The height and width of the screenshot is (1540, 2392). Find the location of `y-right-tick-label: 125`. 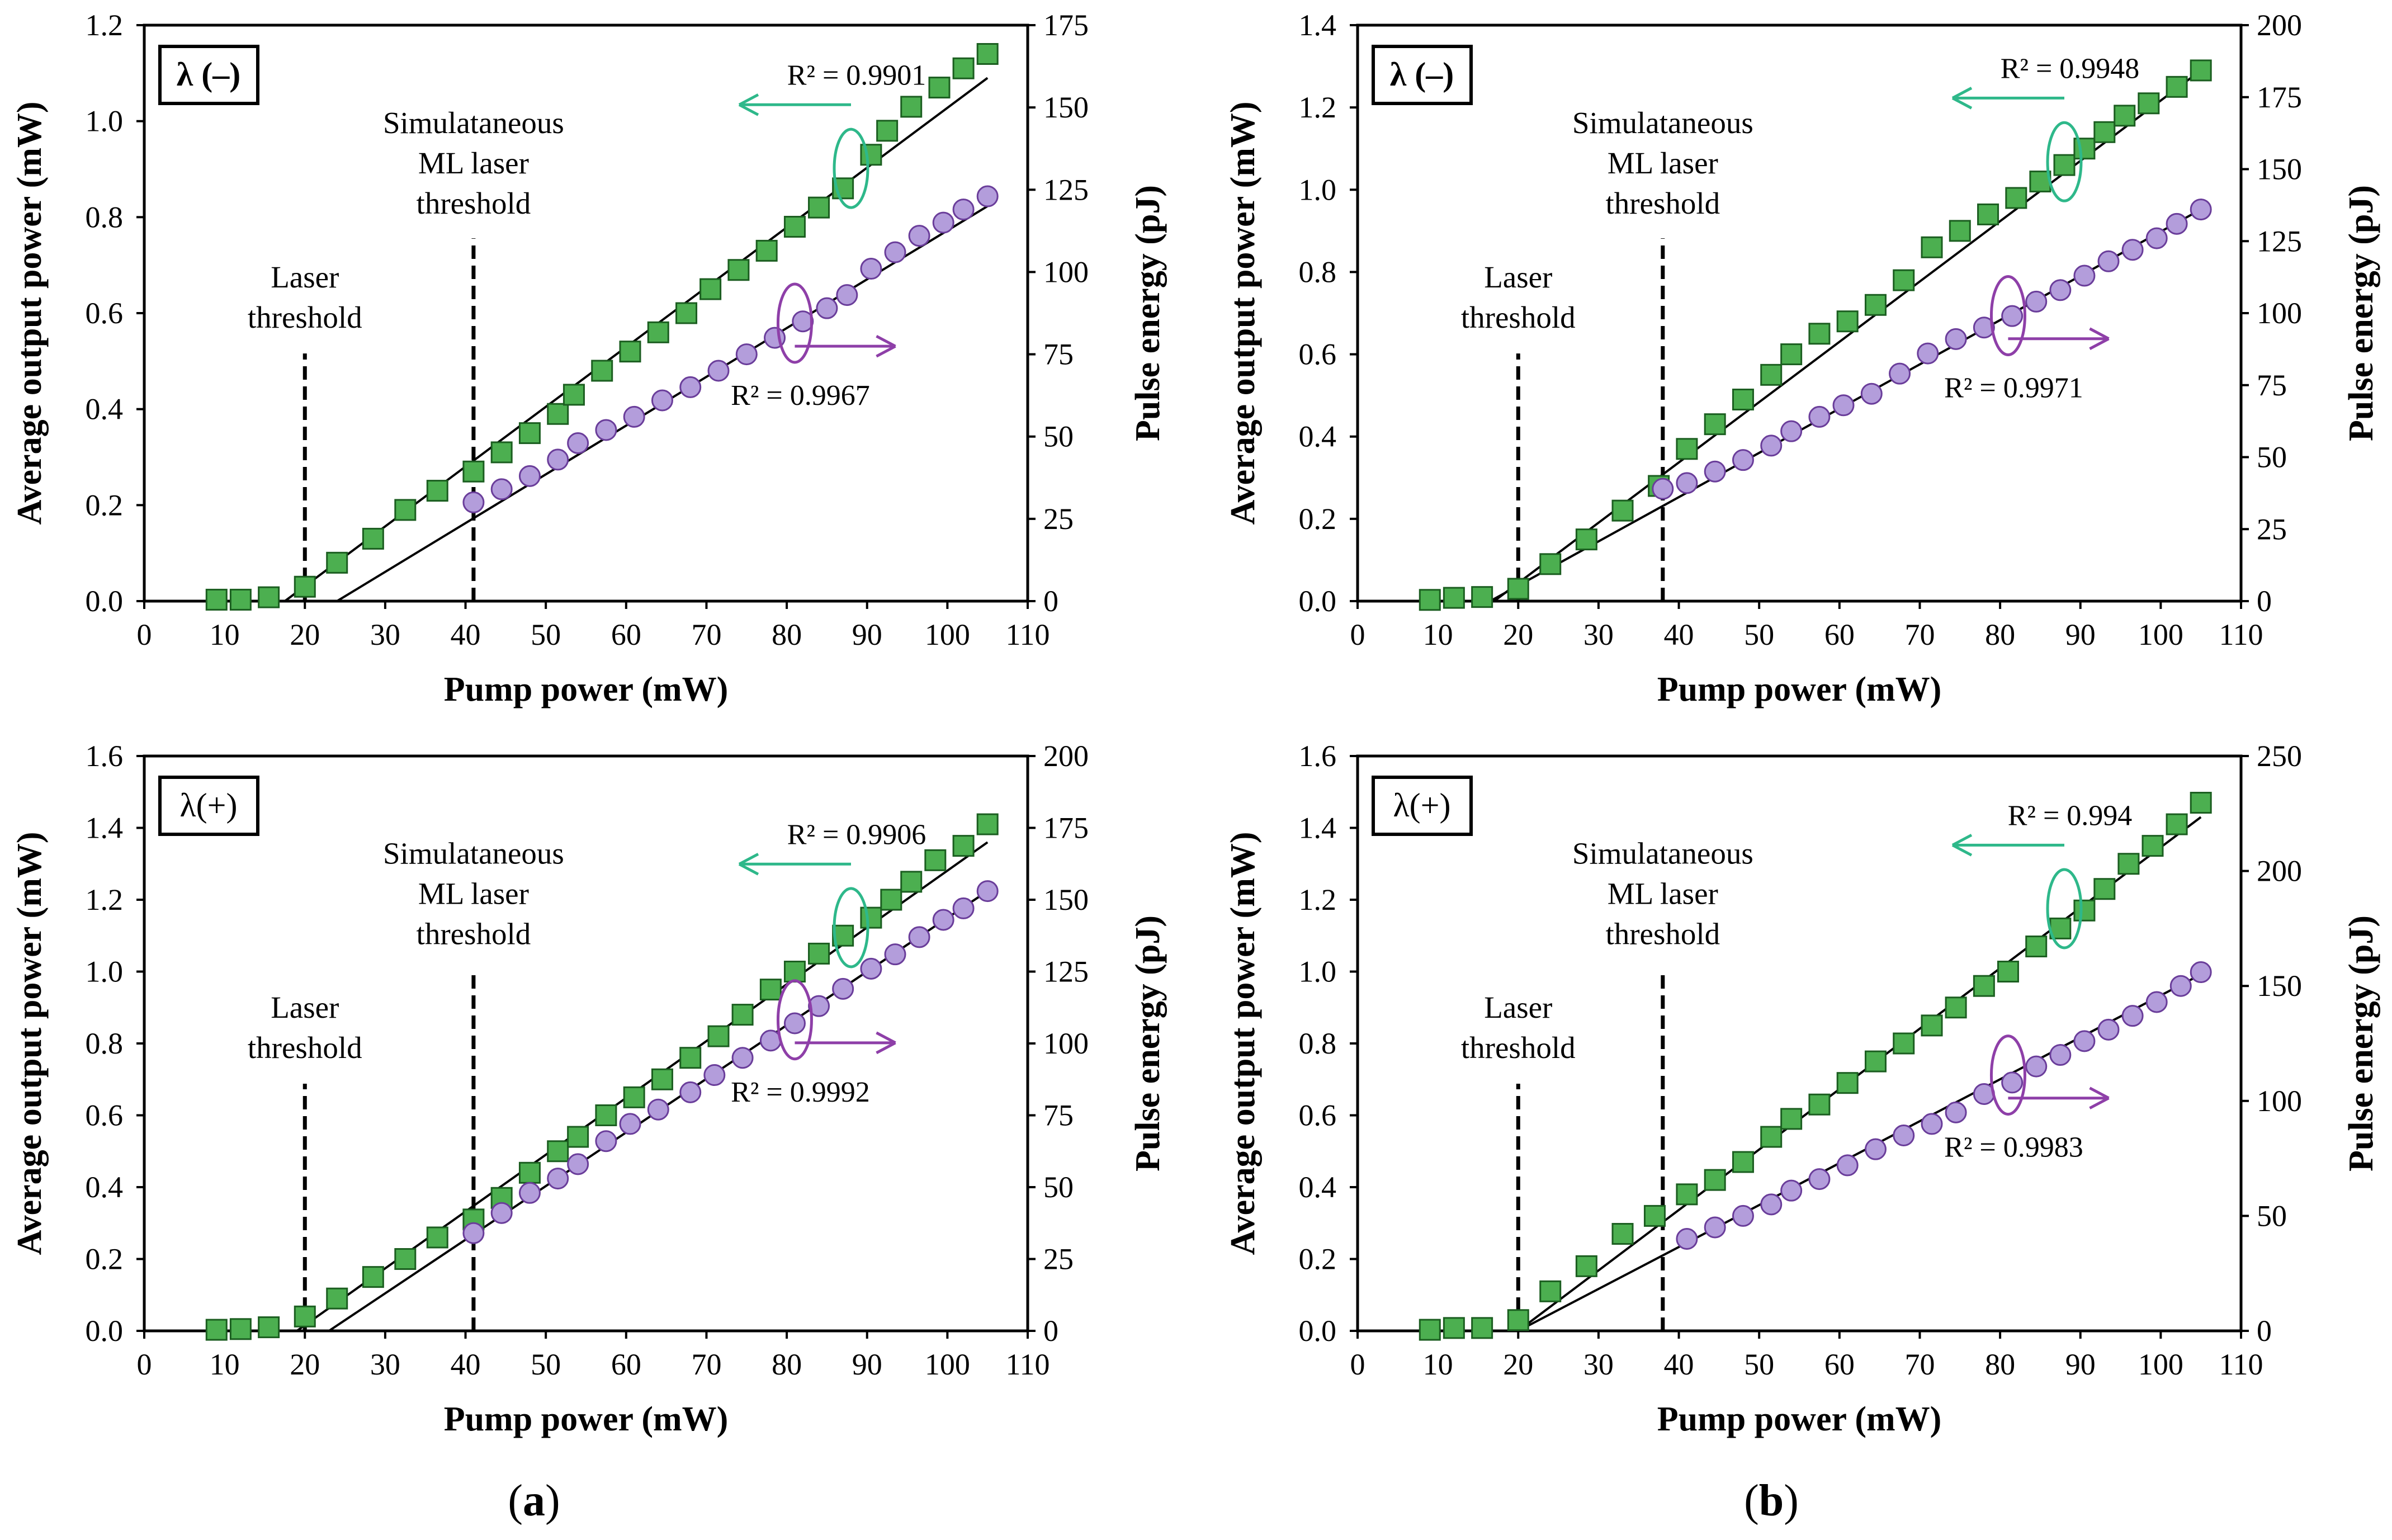

y-right-tick-label: 125 is located at coordinates (1066, 972).